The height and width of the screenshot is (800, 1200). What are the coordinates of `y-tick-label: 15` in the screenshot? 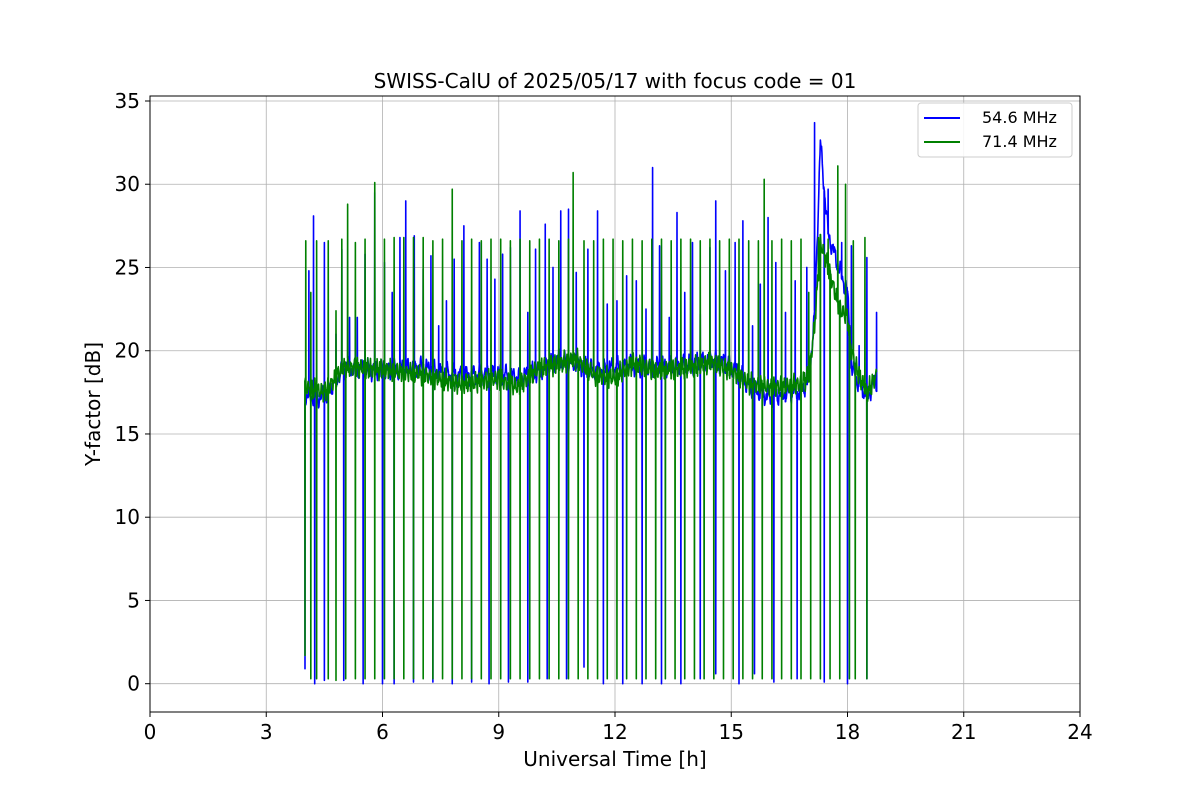 It's located at (127, 434).